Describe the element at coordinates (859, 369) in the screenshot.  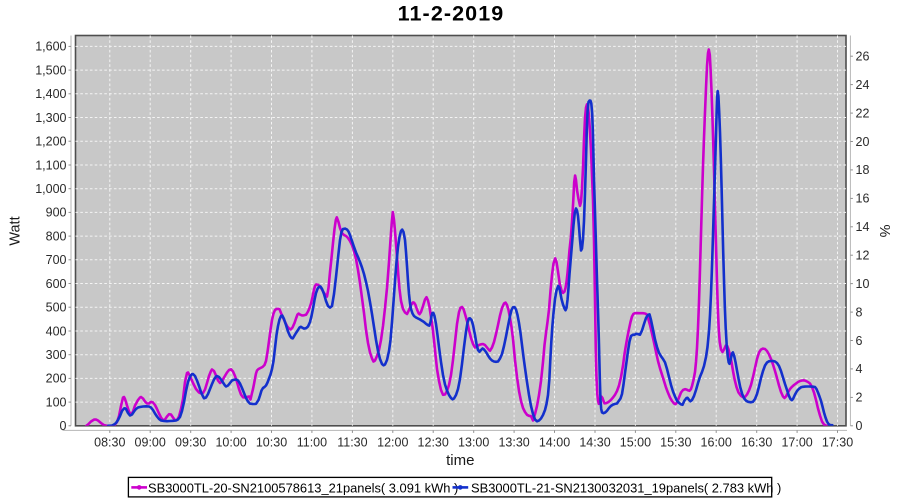
I see `svg-text: 4` at that location.